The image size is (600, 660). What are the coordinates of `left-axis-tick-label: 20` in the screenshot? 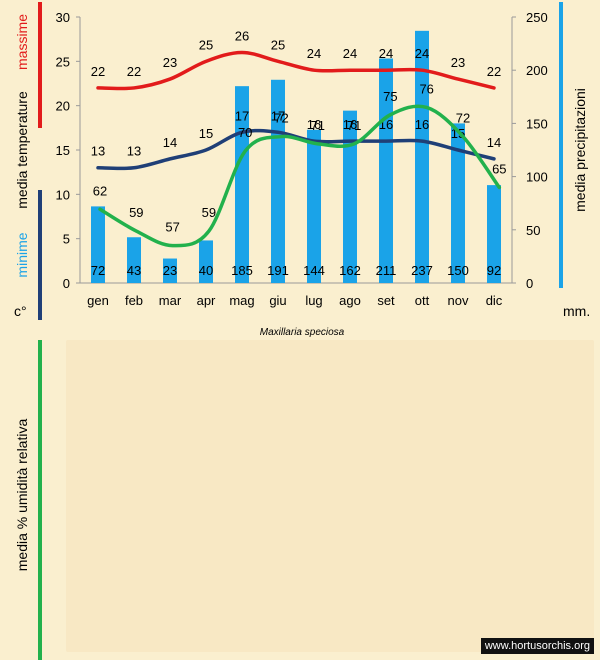 It's located at (63, 106).